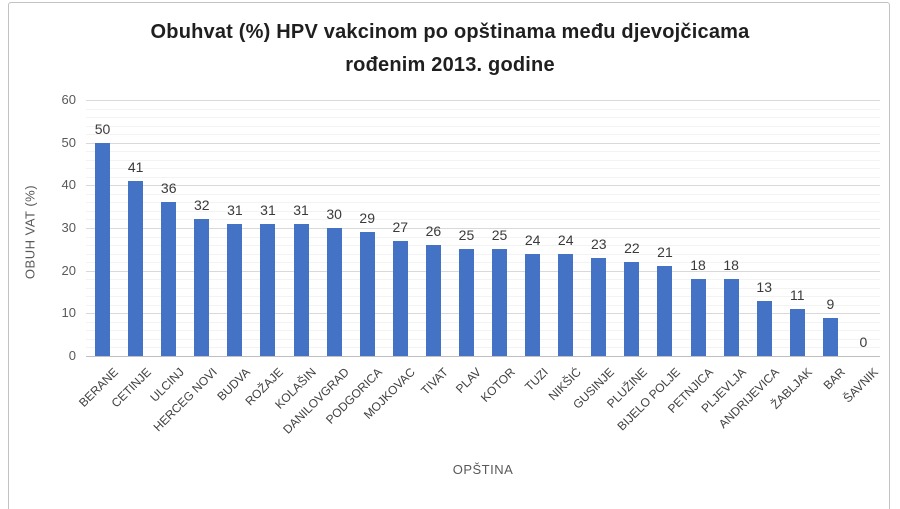 Image resolution: width=900 pixels, height=509 pixels. Describe the element at coordinates (830, 303) in the screenshot. I see `bar-value-label: 9` at that location.